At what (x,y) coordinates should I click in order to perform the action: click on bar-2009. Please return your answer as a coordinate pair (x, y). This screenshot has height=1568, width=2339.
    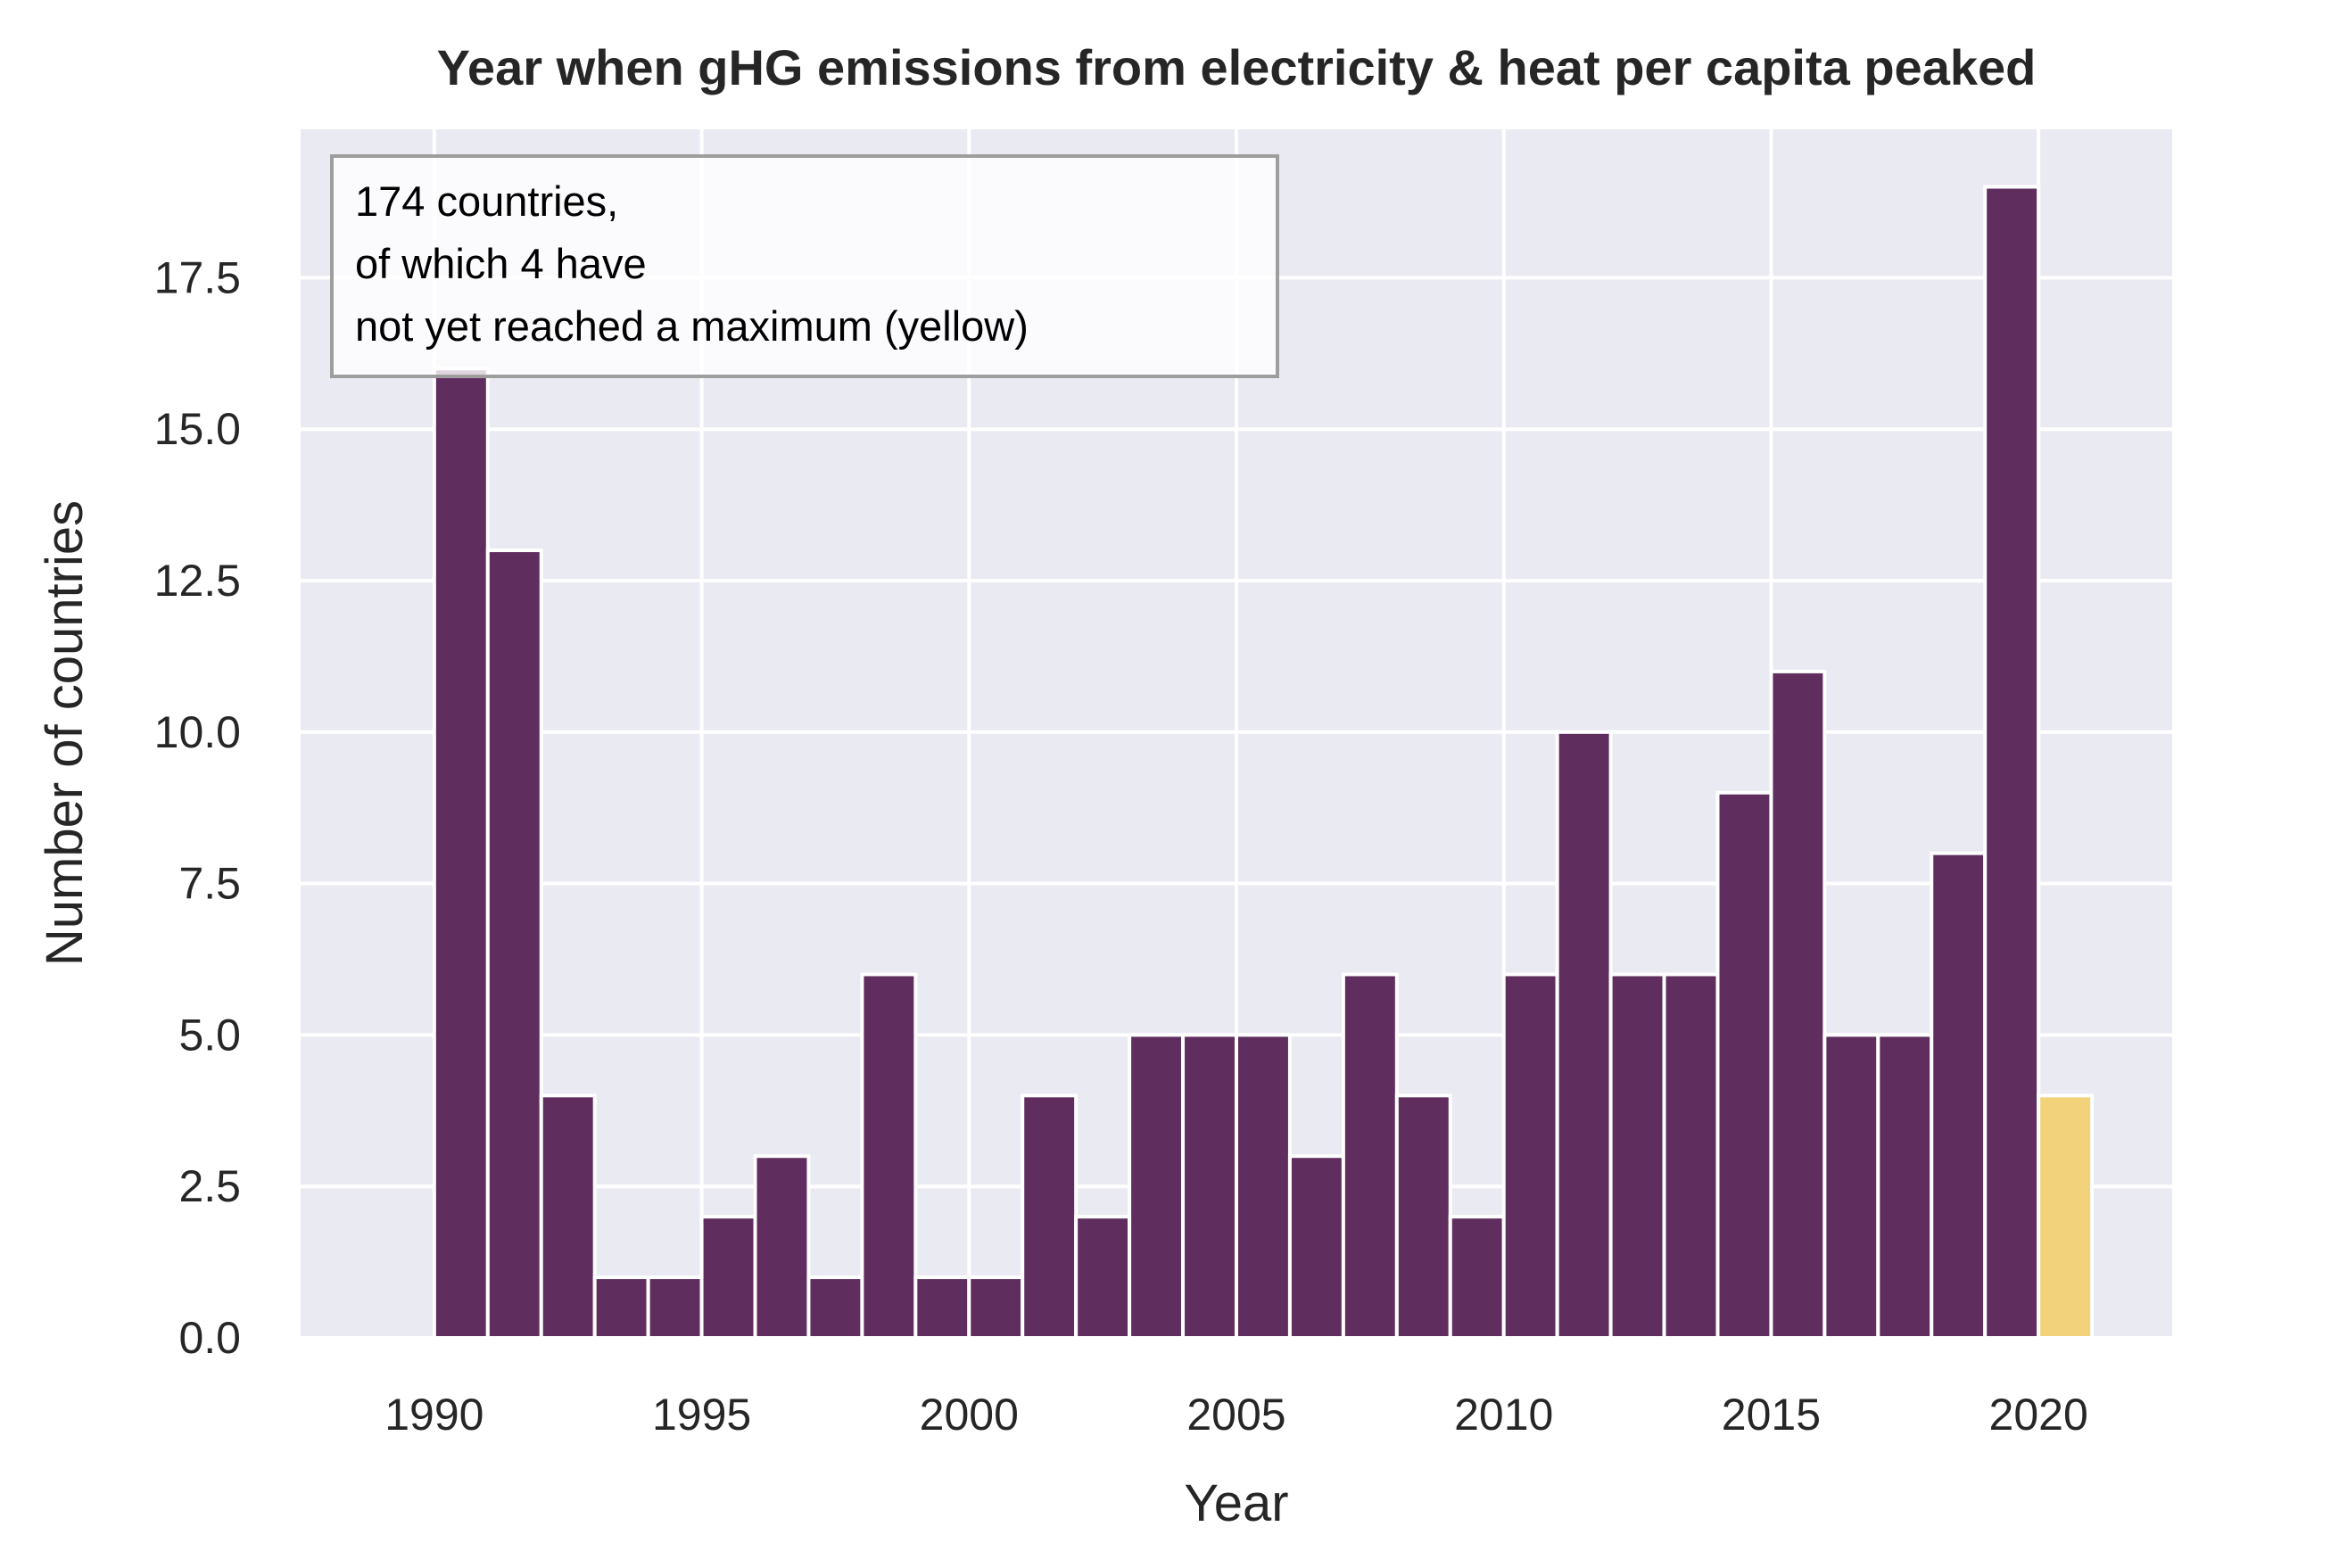
    Looking at the image, I should click on (1477, 1277).